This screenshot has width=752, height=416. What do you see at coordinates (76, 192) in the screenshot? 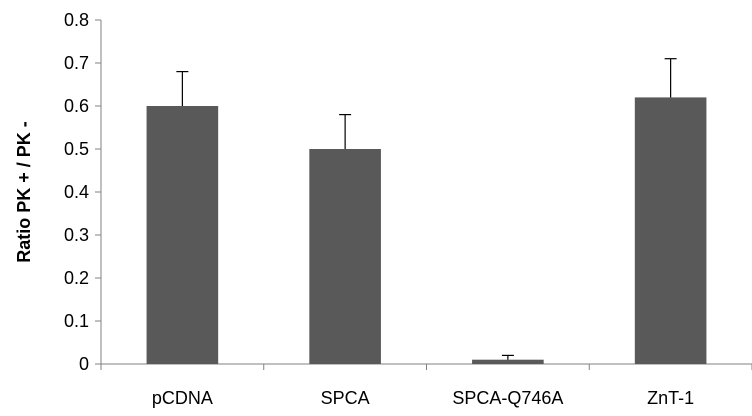
I see `y-tick-label: 0.4` at bounding box center [76, 192].